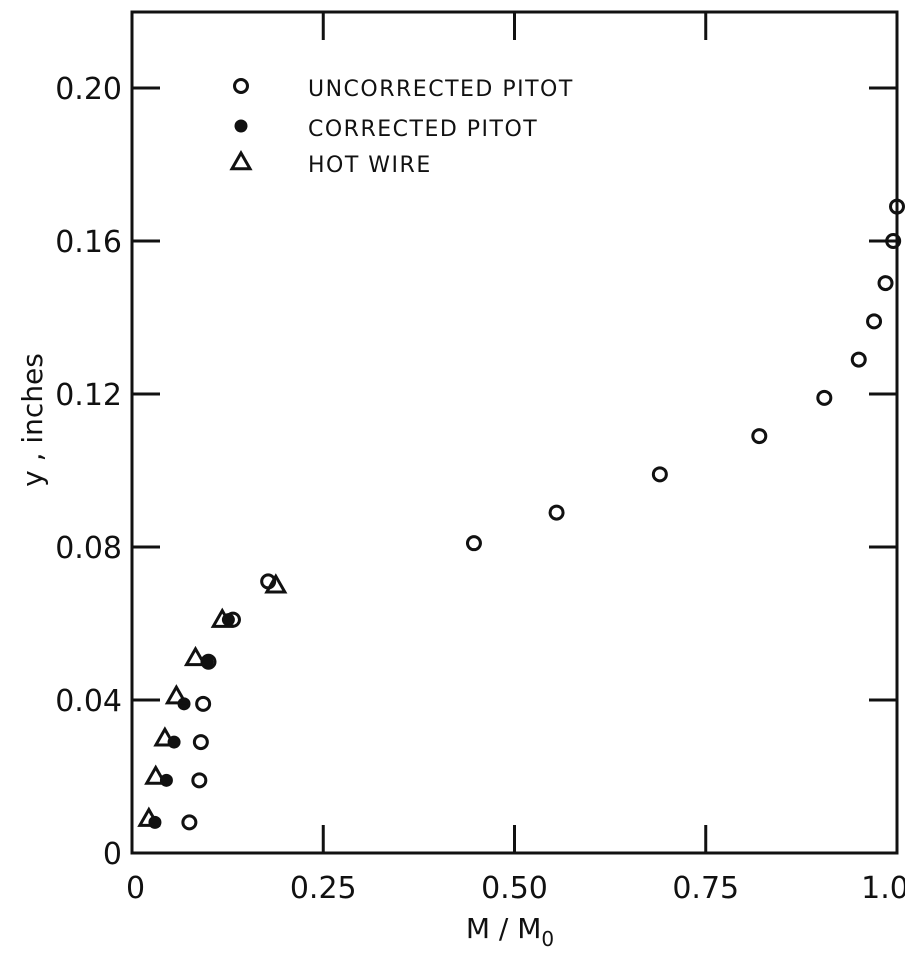 This screenshot has height=956, width=905. I want to click on legend: UNCORRECTED PITOT CORRECTED PITOT HOT WIRE, so click(401, 127).